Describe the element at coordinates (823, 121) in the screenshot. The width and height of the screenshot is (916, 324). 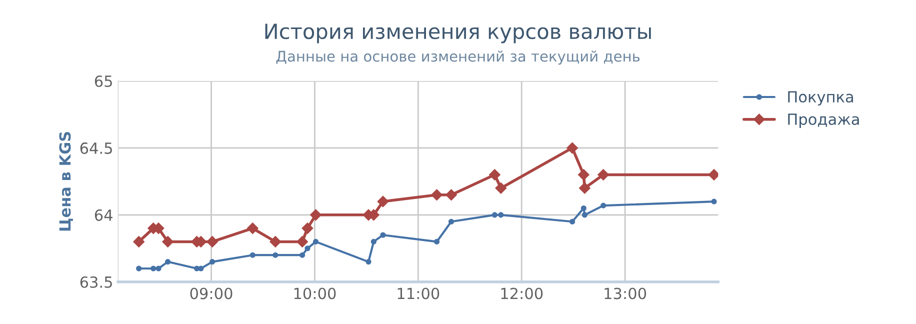
I see `legend-label: Продажа` at that location.